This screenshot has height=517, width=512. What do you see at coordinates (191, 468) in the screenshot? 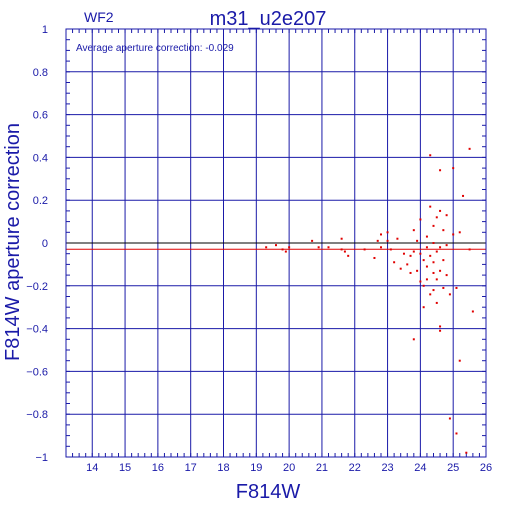
I see `x-tick-label: 17` at bounding box center [191, 468].